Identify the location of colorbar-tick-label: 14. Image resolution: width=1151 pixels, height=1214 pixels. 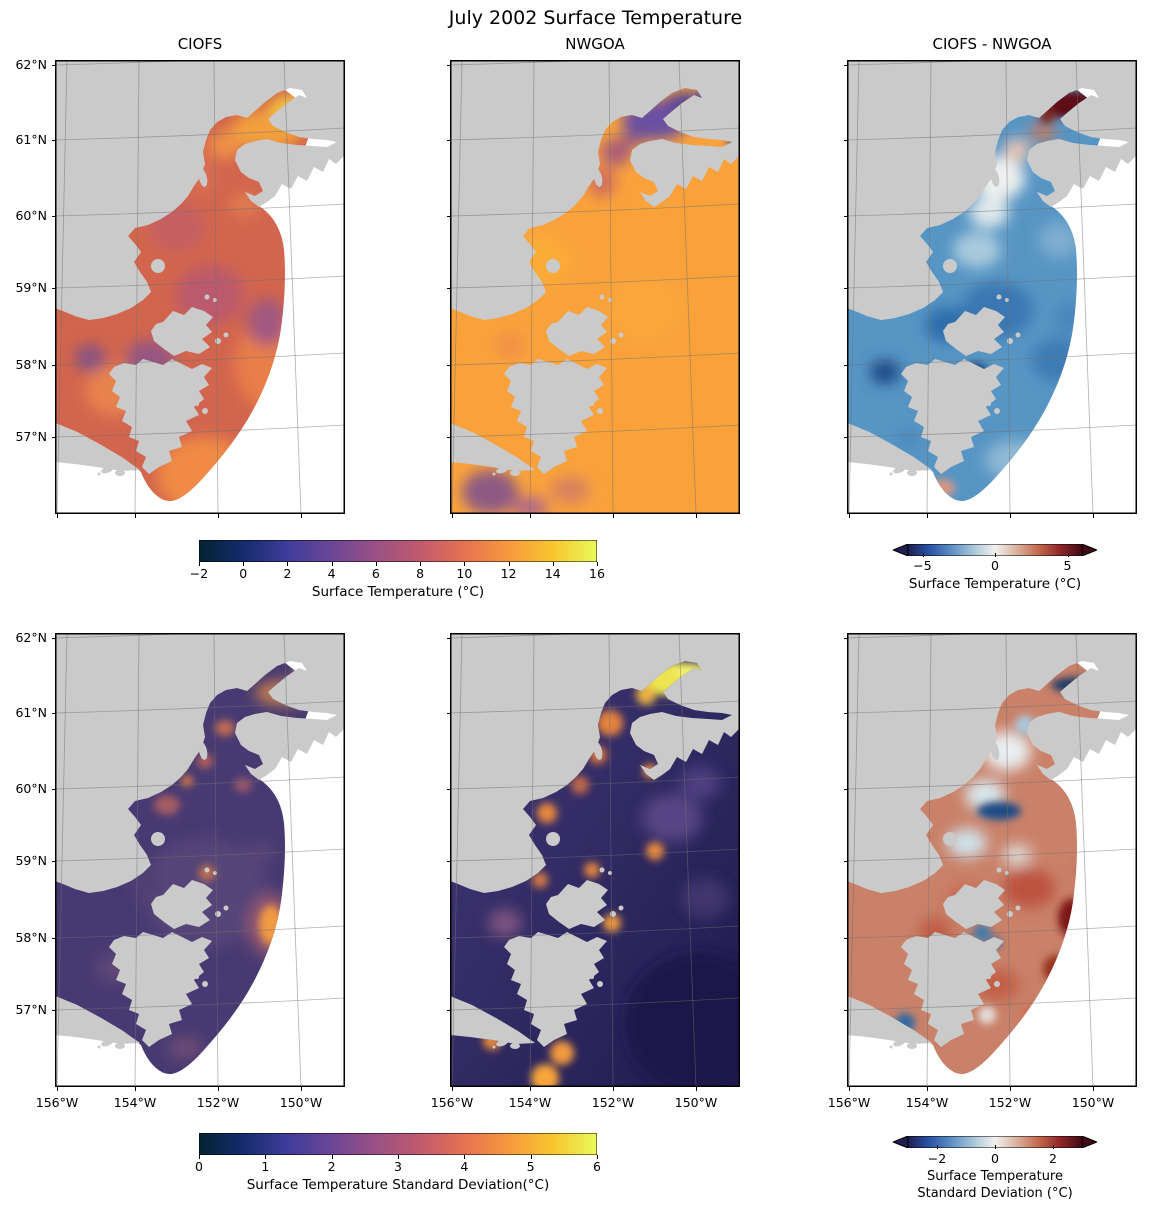
(552, 573).